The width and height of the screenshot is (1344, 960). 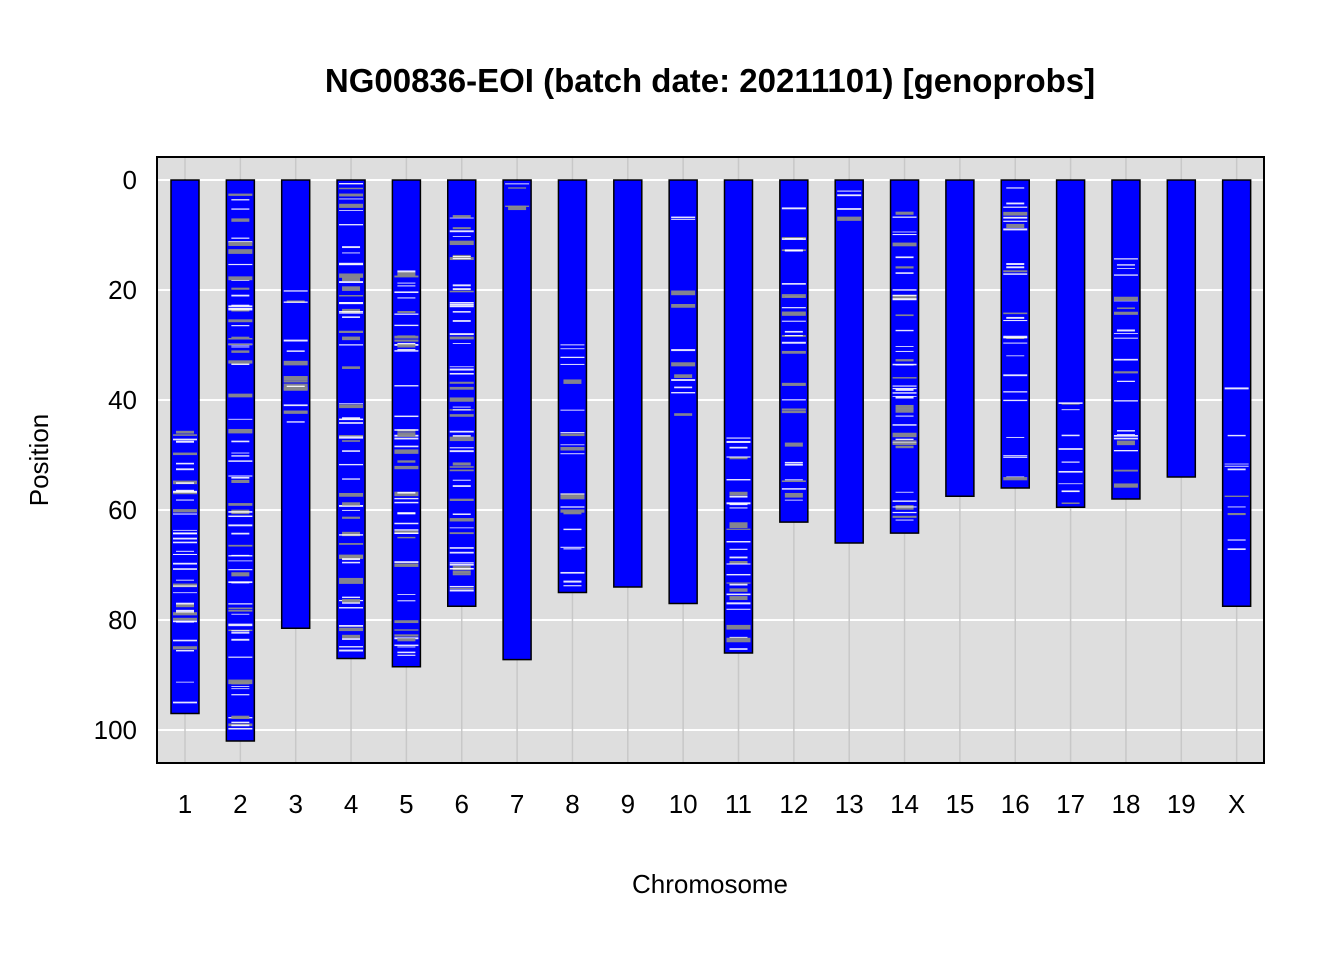 What do you see at coordinates (959, 804) in the screenshot?
I see `x-tick-label: 15` at bounding box center [959, 804].